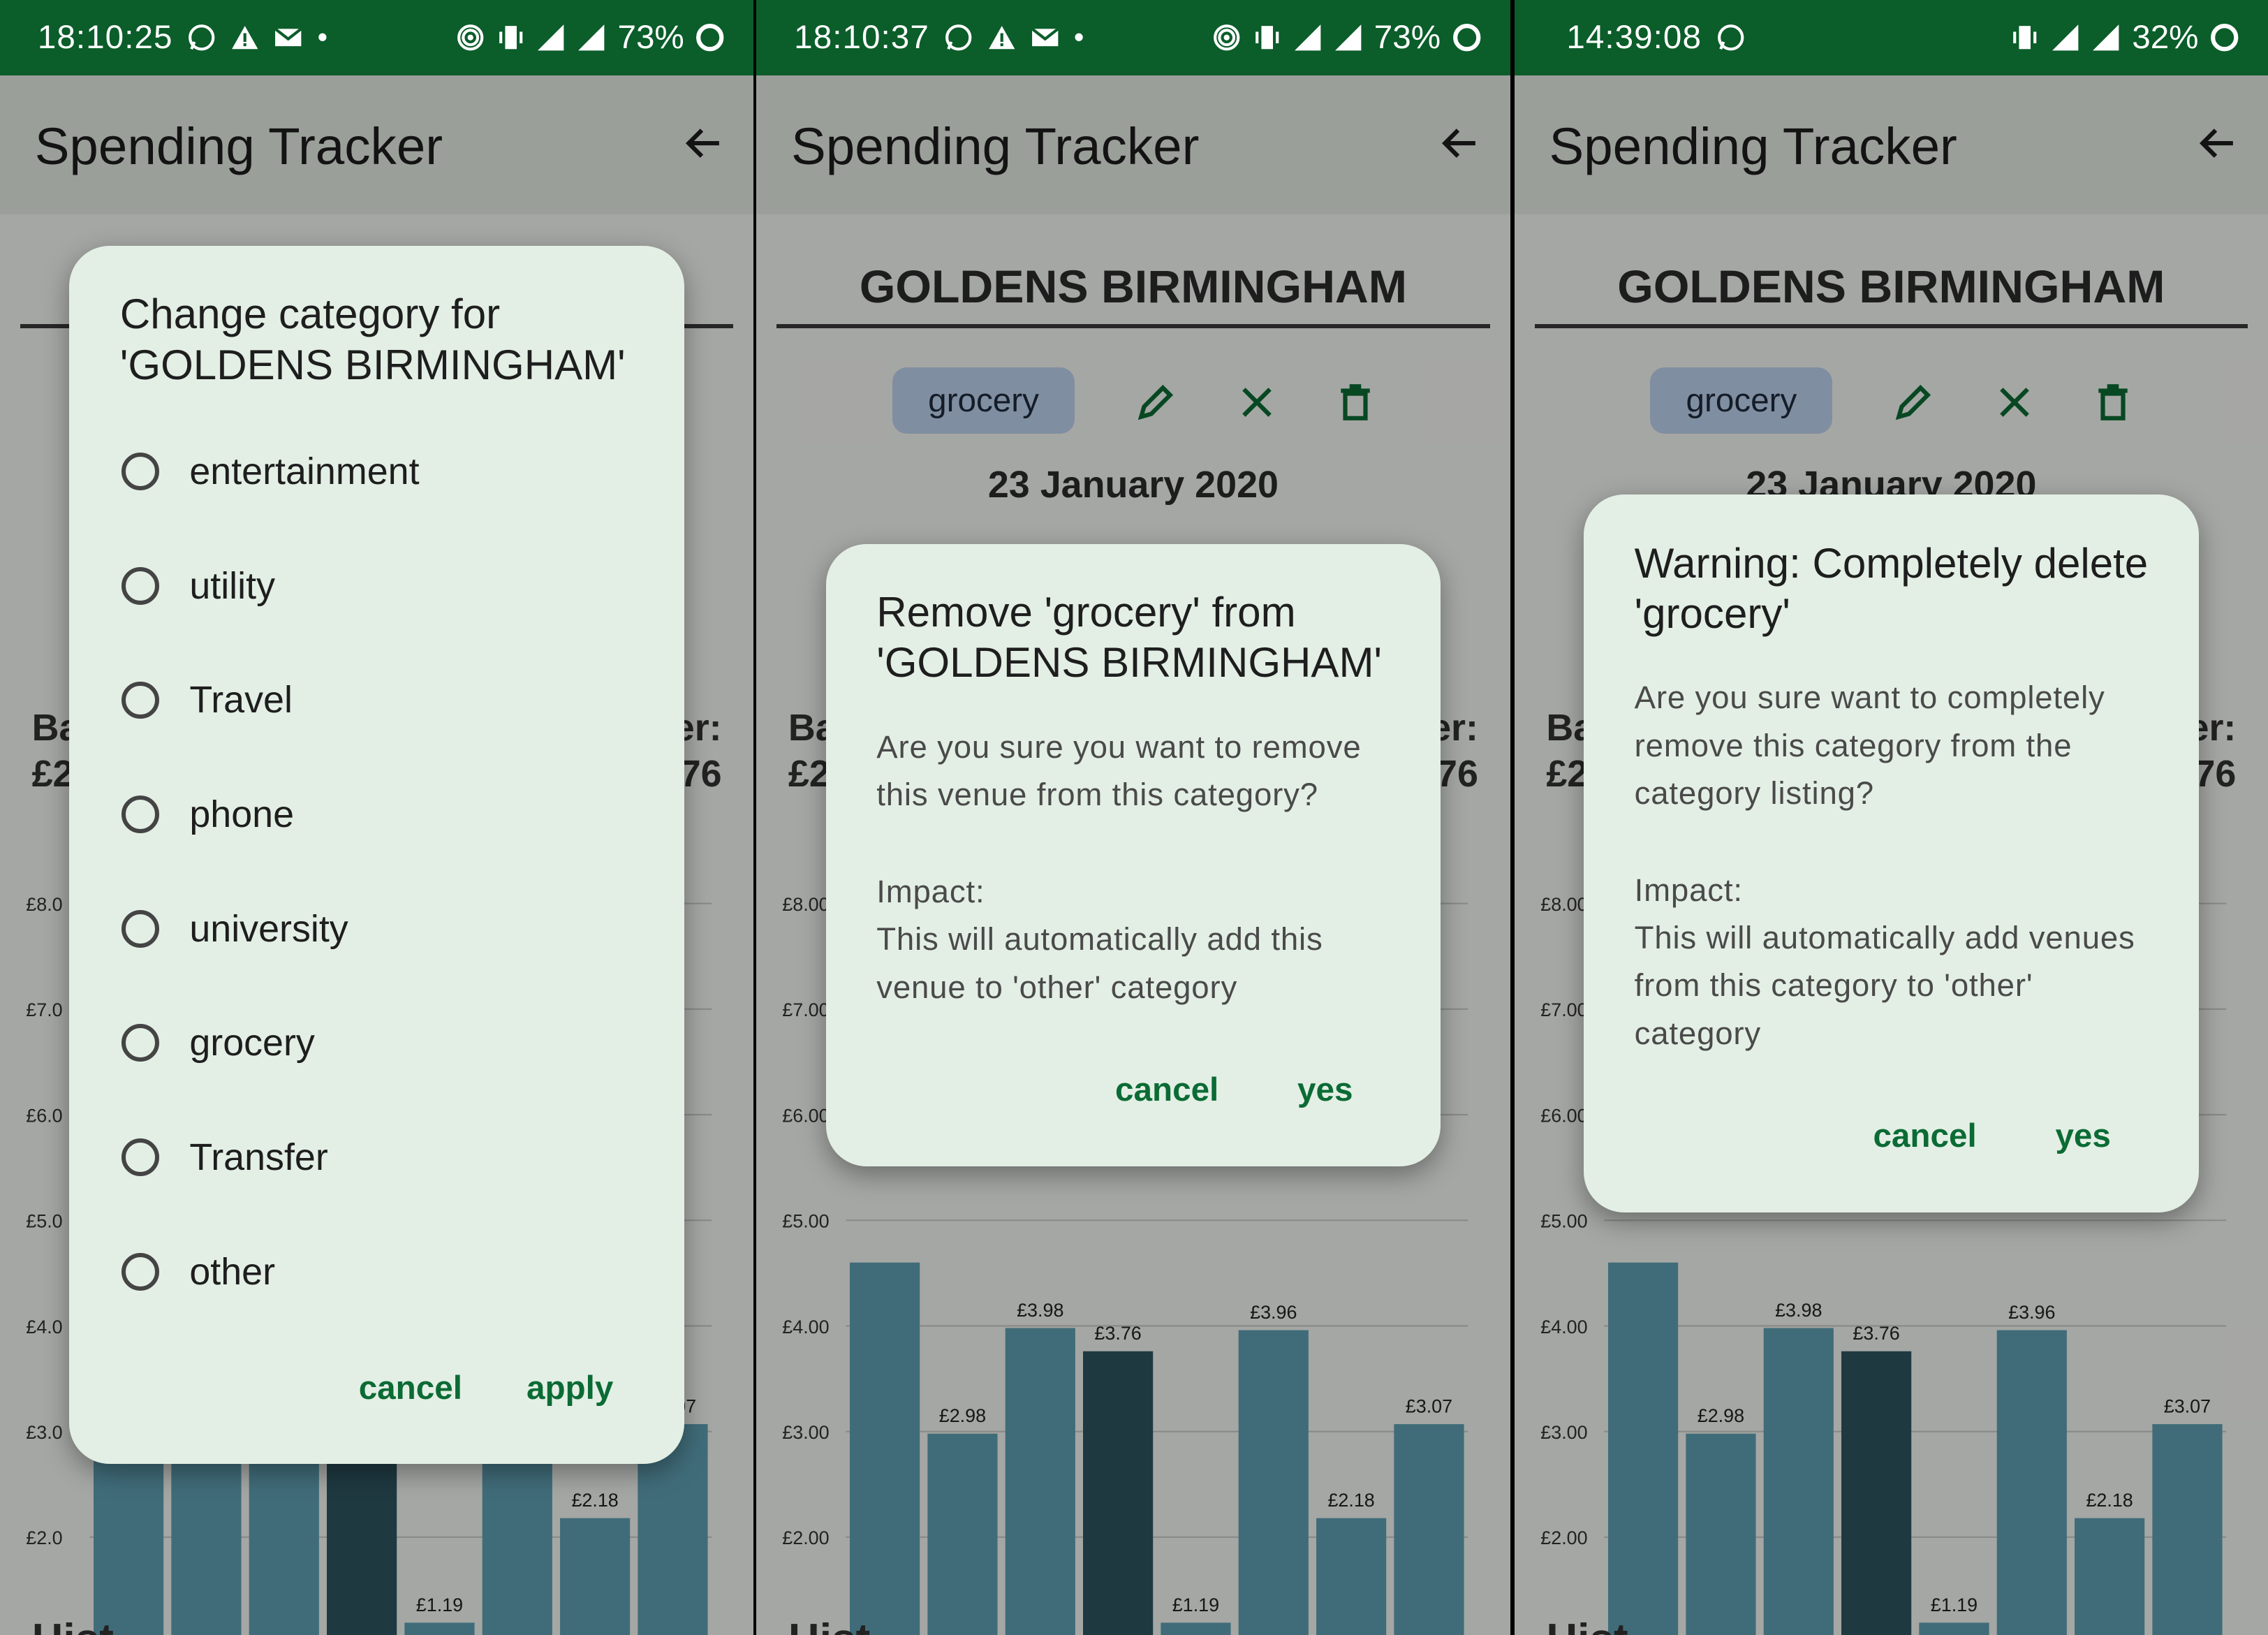  What do you see at coordinates (377, 37) in the screenshot?
I see `status-bar: 18:10:25 • 73%` at bounding box center [377, 37].